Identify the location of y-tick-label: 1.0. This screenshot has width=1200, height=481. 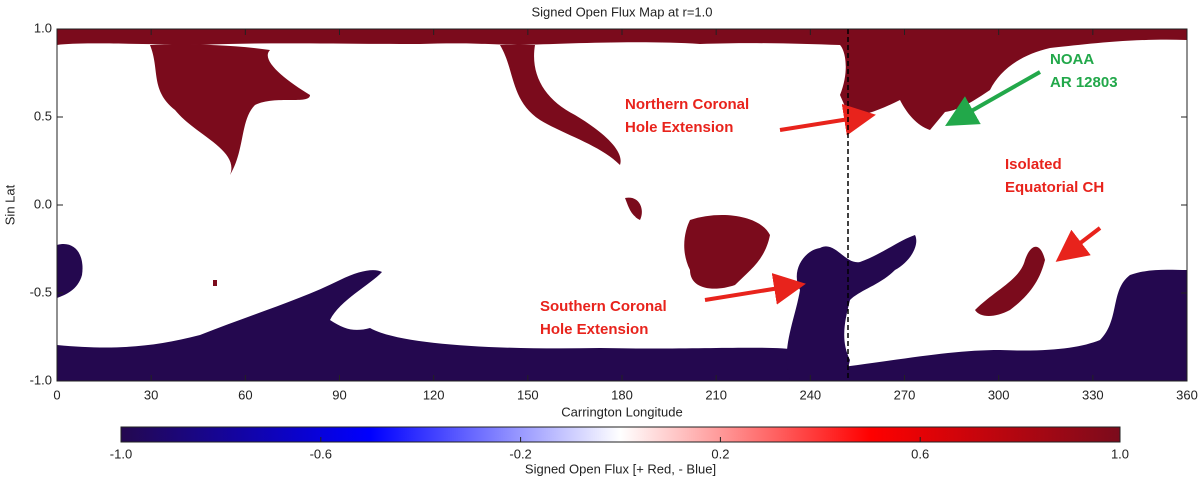
(43, 27).